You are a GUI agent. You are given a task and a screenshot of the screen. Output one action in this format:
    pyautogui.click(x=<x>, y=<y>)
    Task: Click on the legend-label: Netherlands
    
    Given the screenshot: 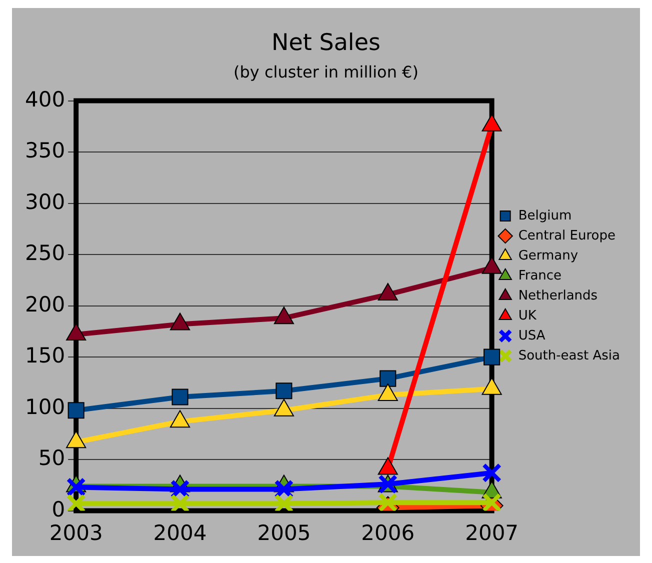 What is the action you would take?
    pyautogui.click(x=558, y=296)
    